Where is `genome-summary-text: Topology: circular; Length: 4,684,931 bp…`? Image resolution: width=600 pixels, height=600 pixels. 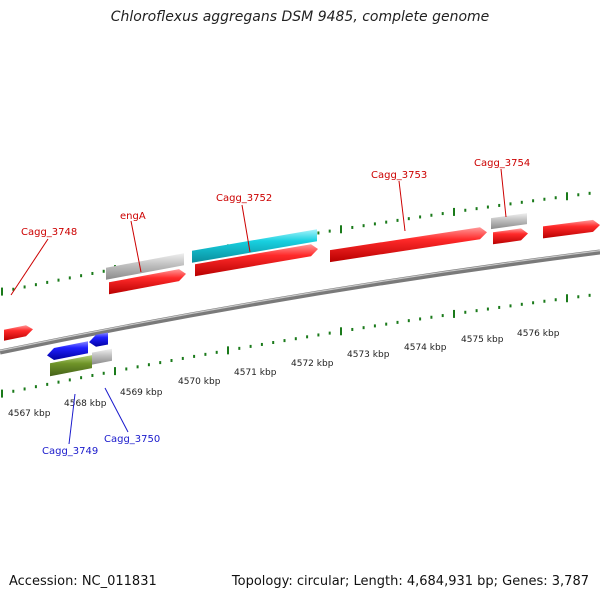
genome-summary-text: Topology: circular; Length: 4,684,931 bp… is located at coordinates (410, 581).